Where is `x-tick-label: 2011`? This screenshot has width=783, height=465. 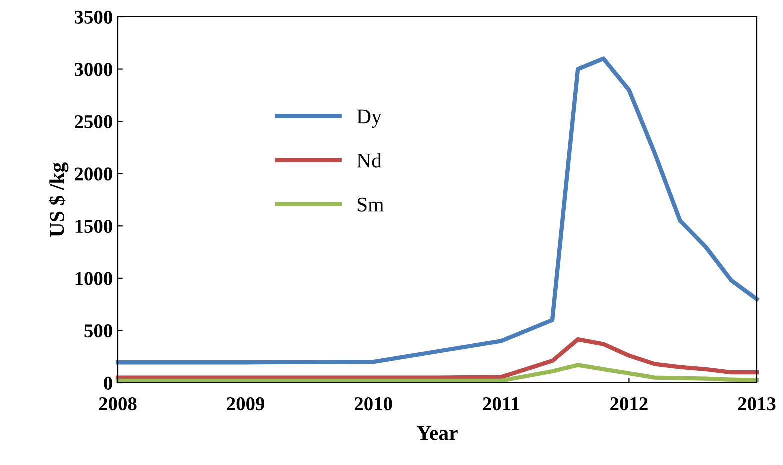 x-tick-label: 2011 is located at coordinates (501, 404).